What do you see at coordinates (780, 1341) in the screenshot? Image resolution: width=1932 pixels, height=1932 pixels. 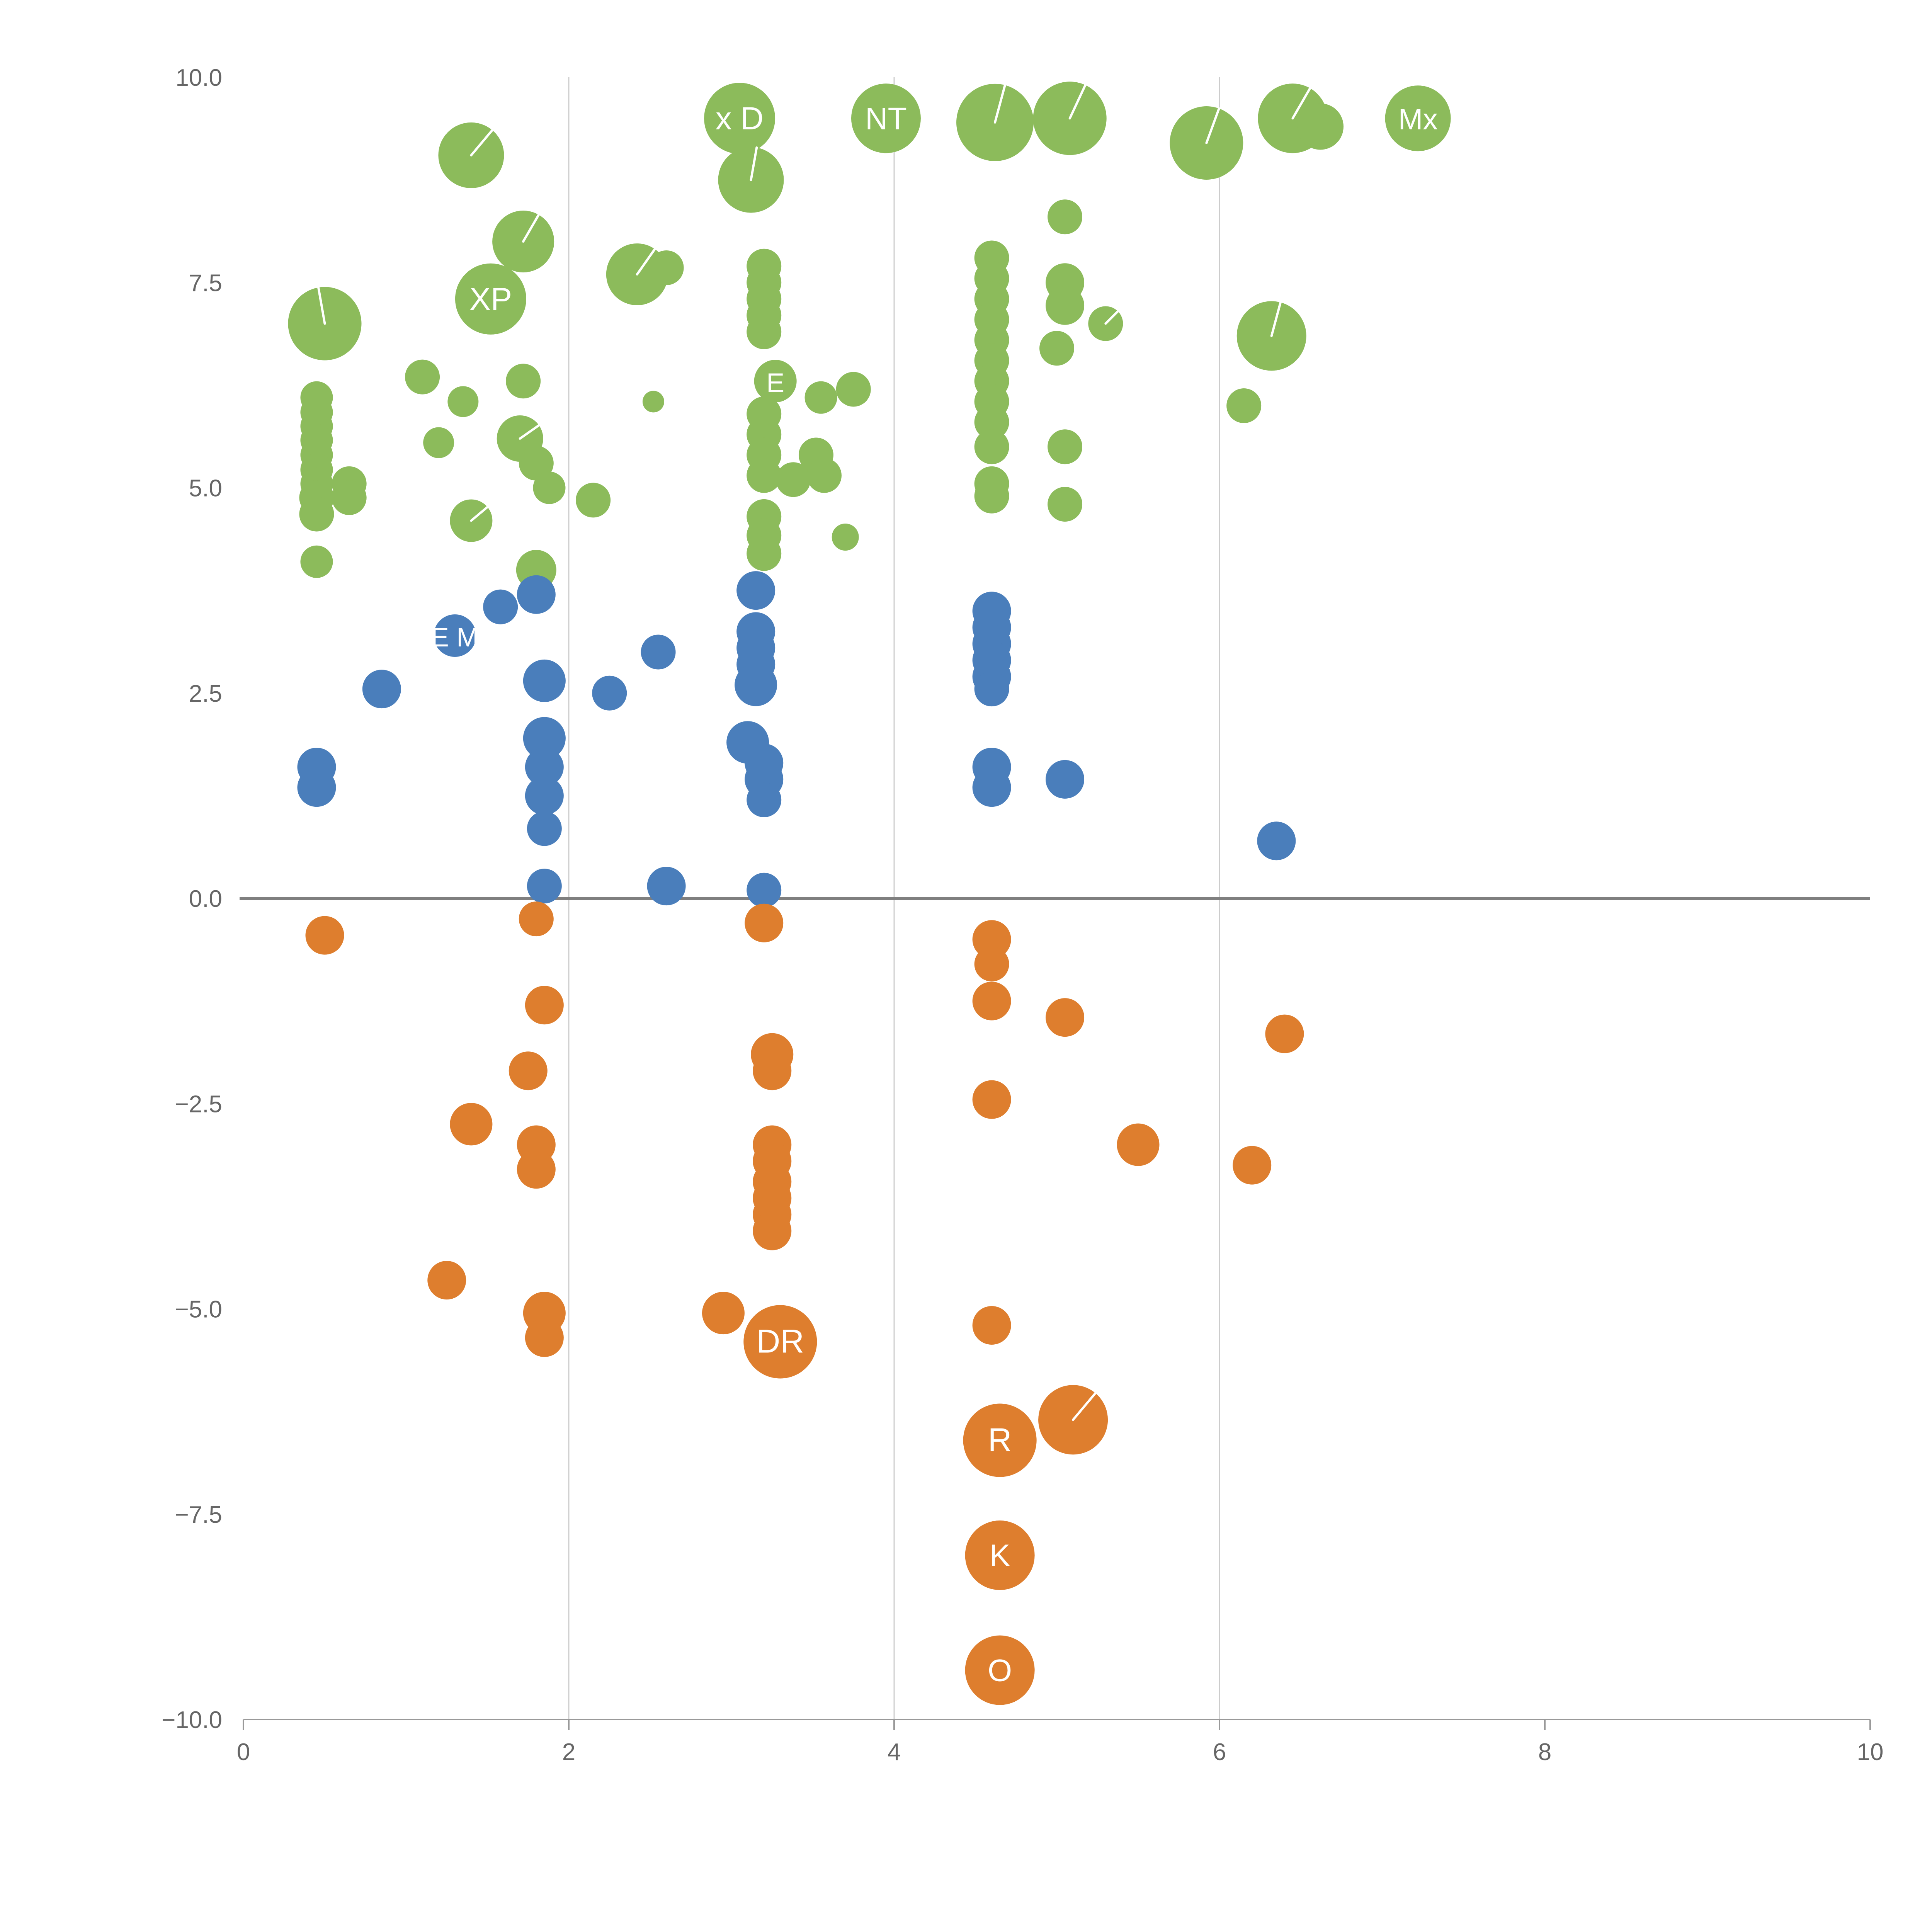 I see `point-label: DR` at bounding box center [780, 1341].